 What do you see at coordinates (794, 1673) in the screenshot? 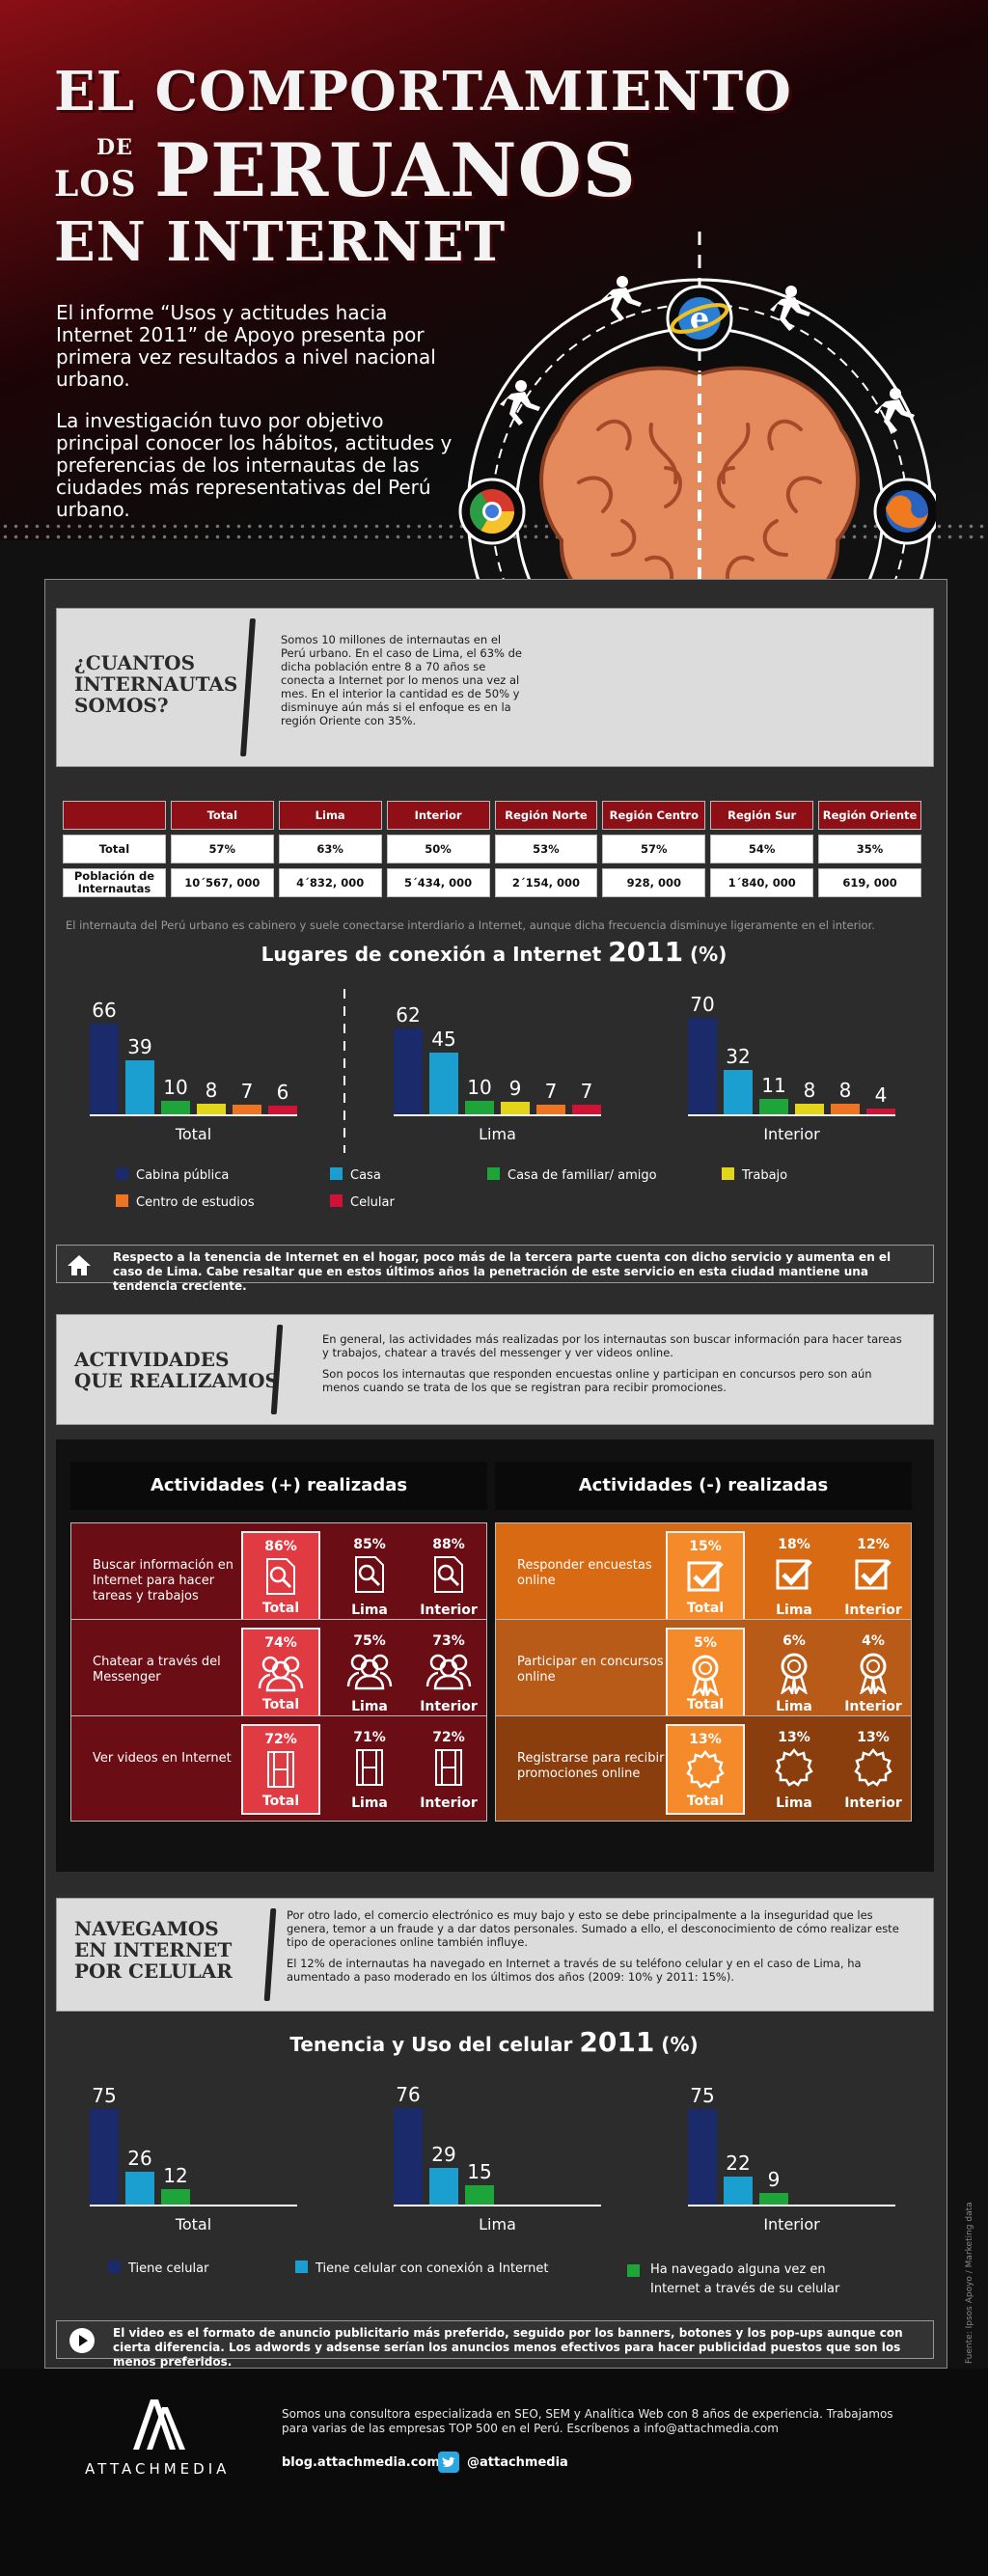
I see `activity-stat: 6% Lima` at bounding box center [794, 1673].